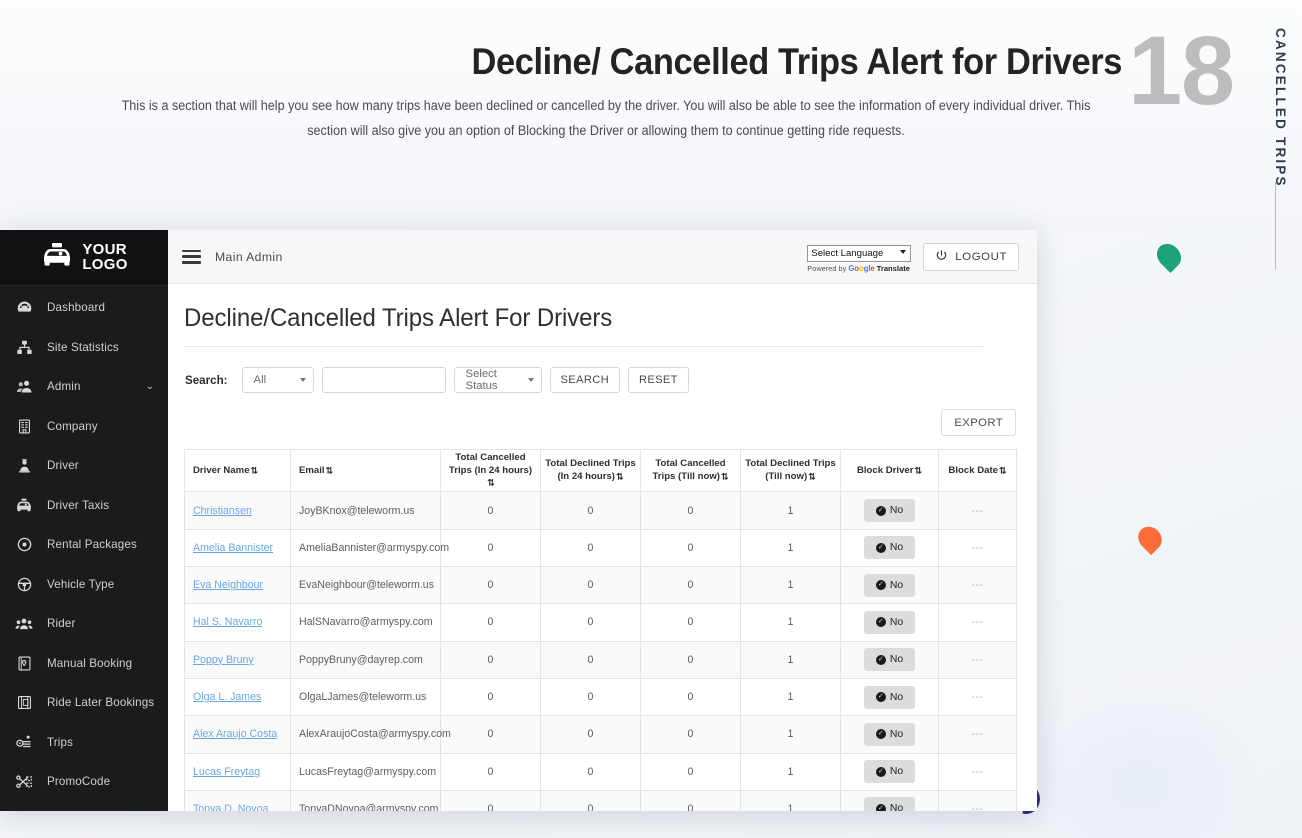 This screenshot has height=838, width=1302. I want to click on column-header-total-cancelled-24h: Total Cancelled Trips (In 24 hours)⇅, so click(490, 471).